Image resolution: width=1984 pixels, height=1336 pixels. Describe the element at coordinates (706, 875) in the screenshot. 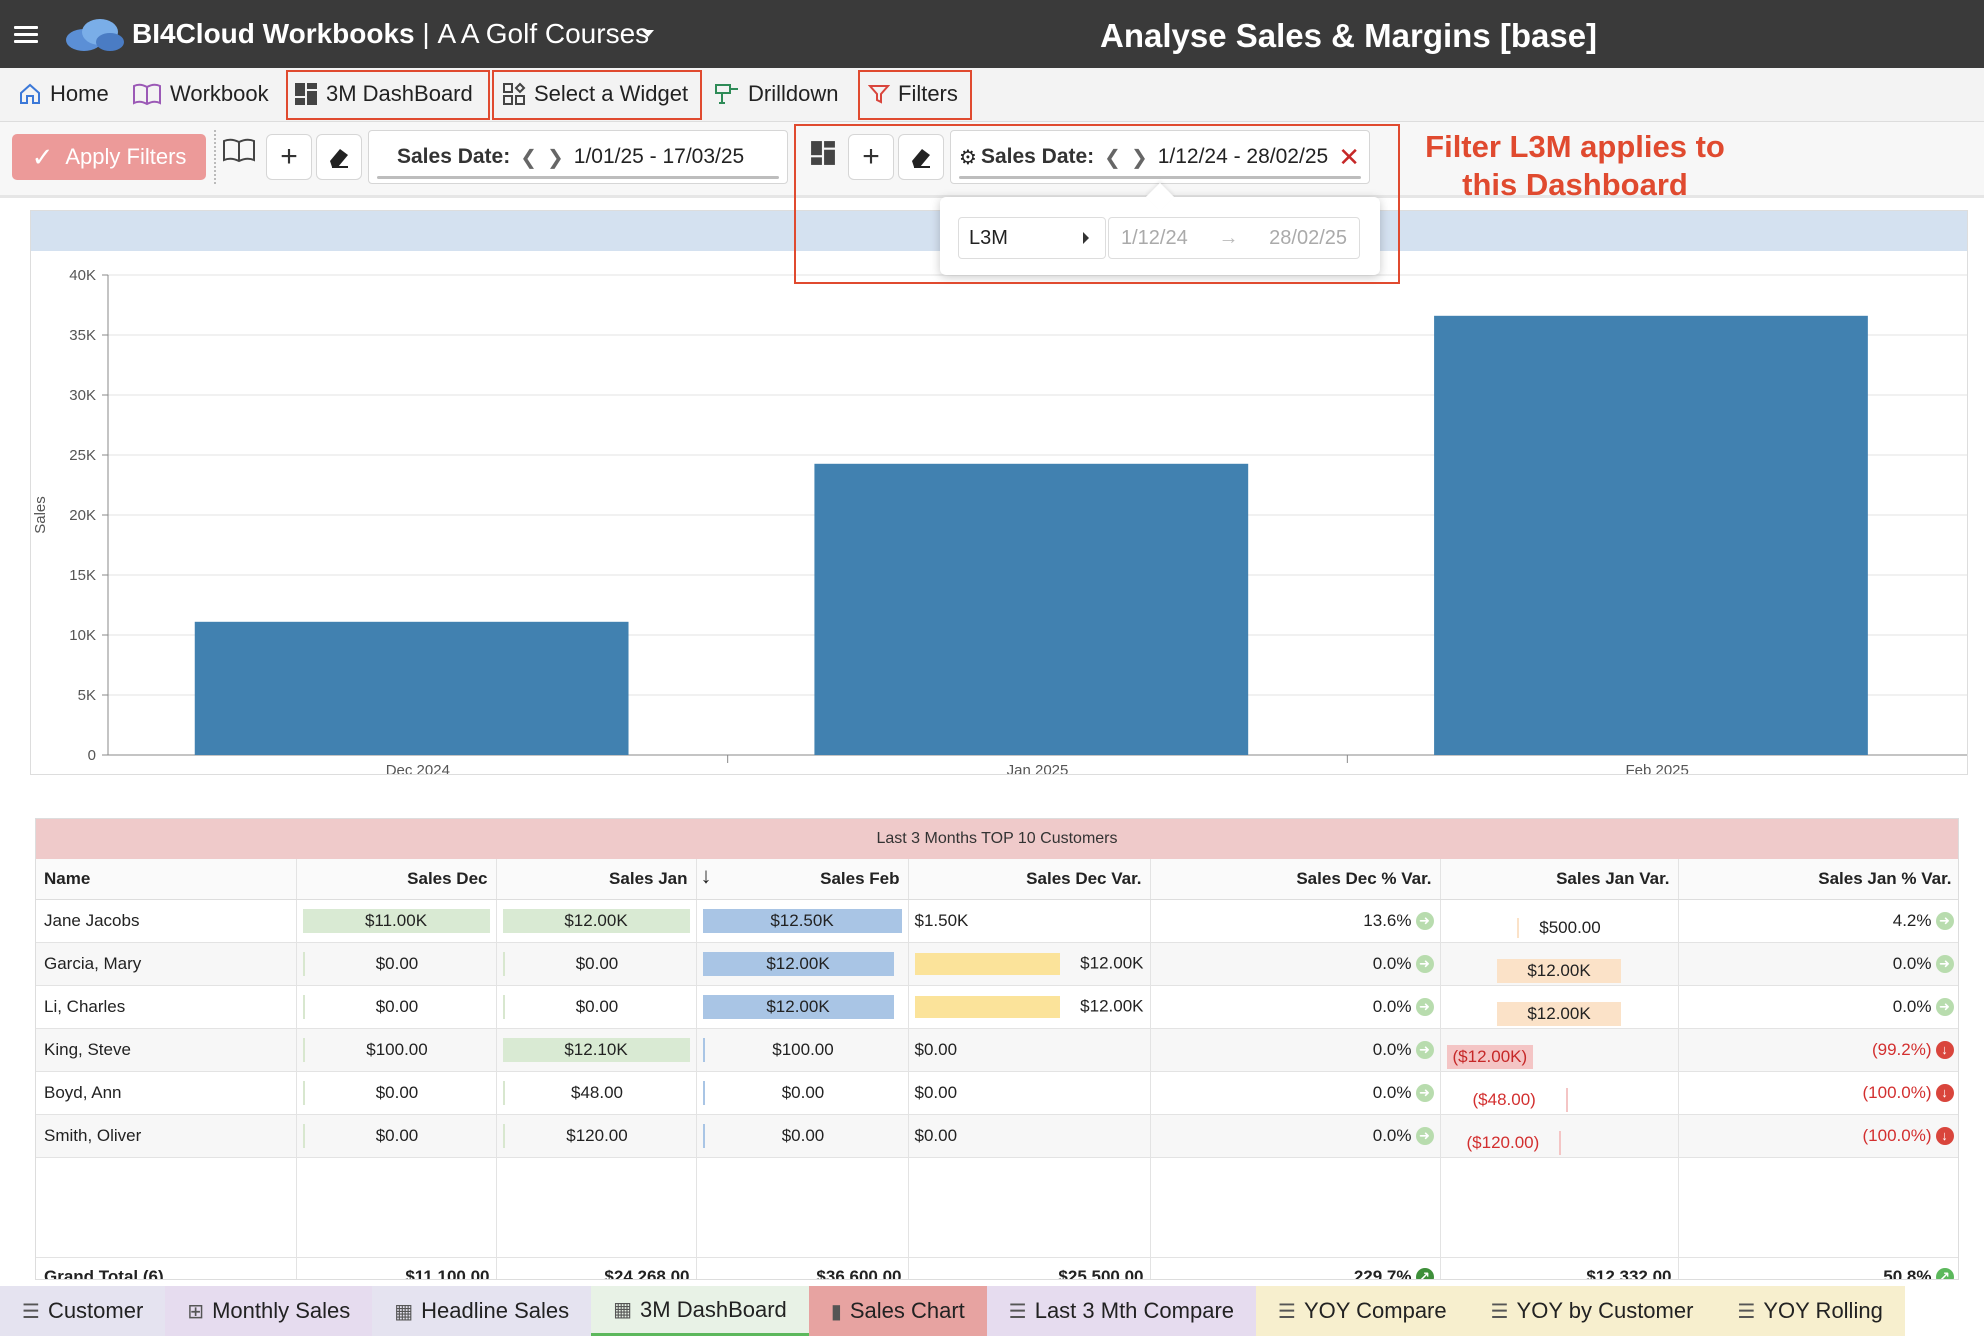

I see `sort-desc-icon: ↓` at that location.